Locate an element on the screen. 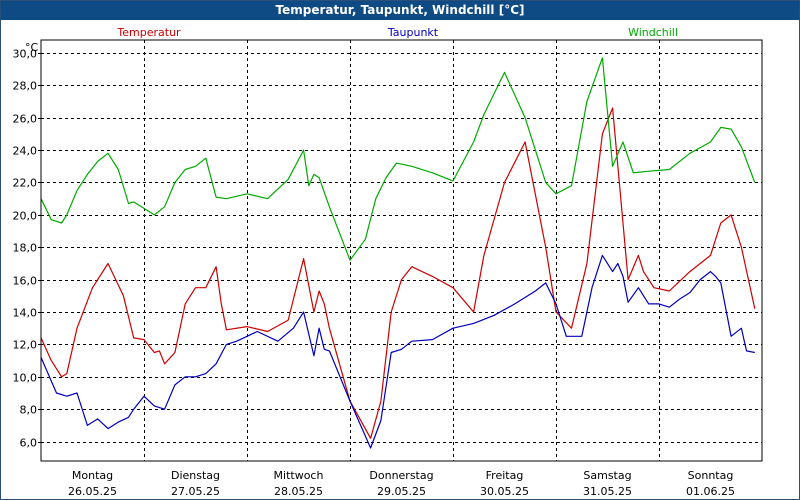  legend-entry-temperatur: Temperatur is located at coordinates (148, 32).